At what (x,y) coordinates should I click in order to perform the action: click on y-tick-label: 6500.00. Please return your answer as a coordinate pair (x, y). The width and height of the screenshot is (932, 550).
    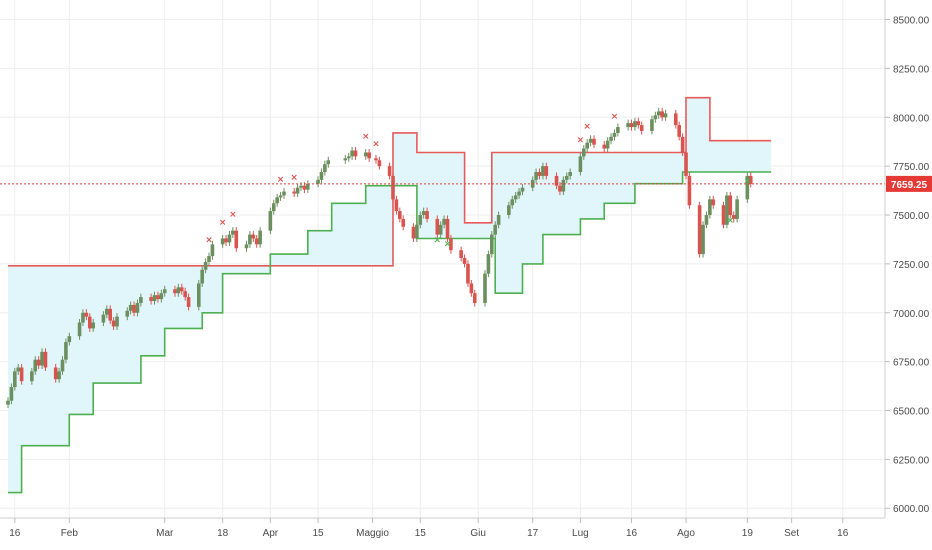
    Looking at the image, I should click on (911, 411).